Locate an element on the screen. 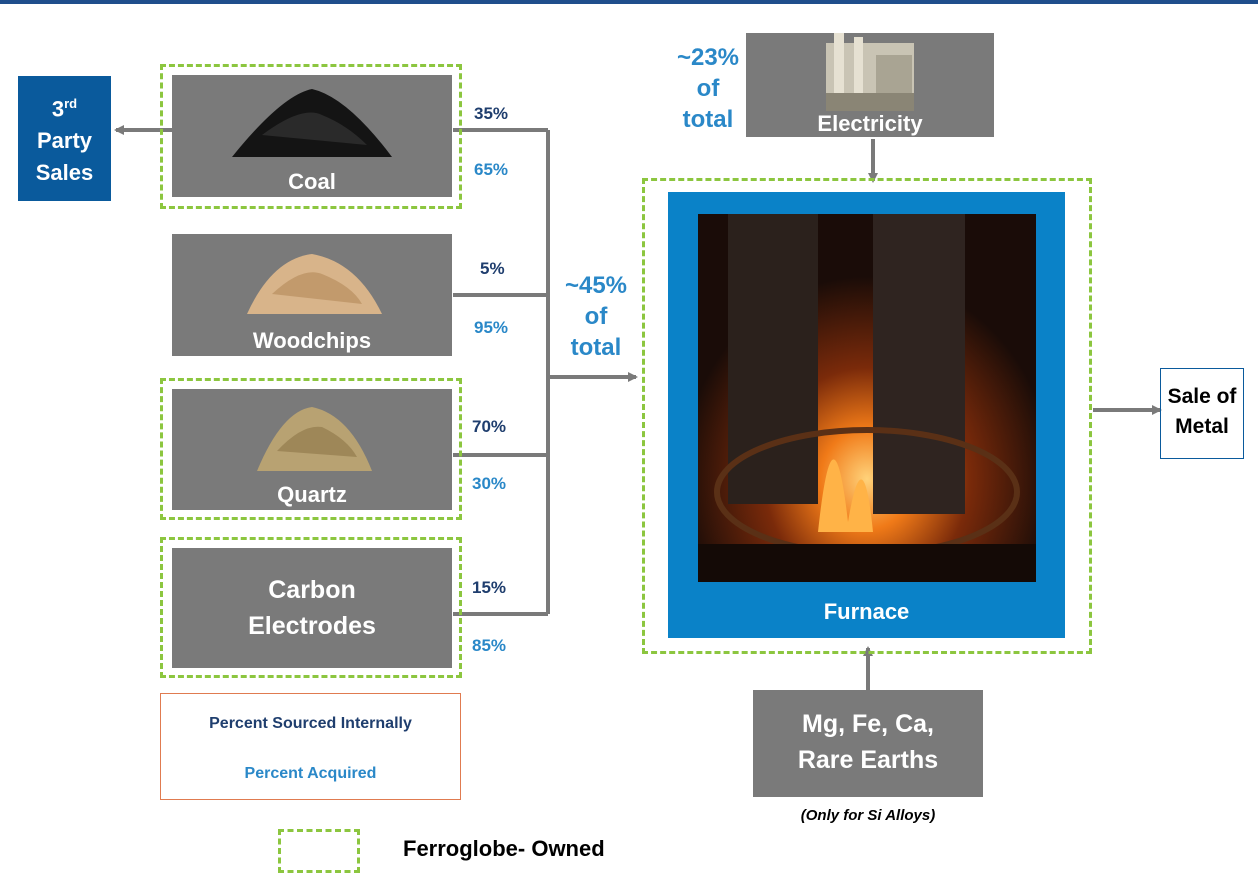 This screenshot has height=874, width=1258. quartz-internal-pct: 70% is located at coordinates (489, 426).